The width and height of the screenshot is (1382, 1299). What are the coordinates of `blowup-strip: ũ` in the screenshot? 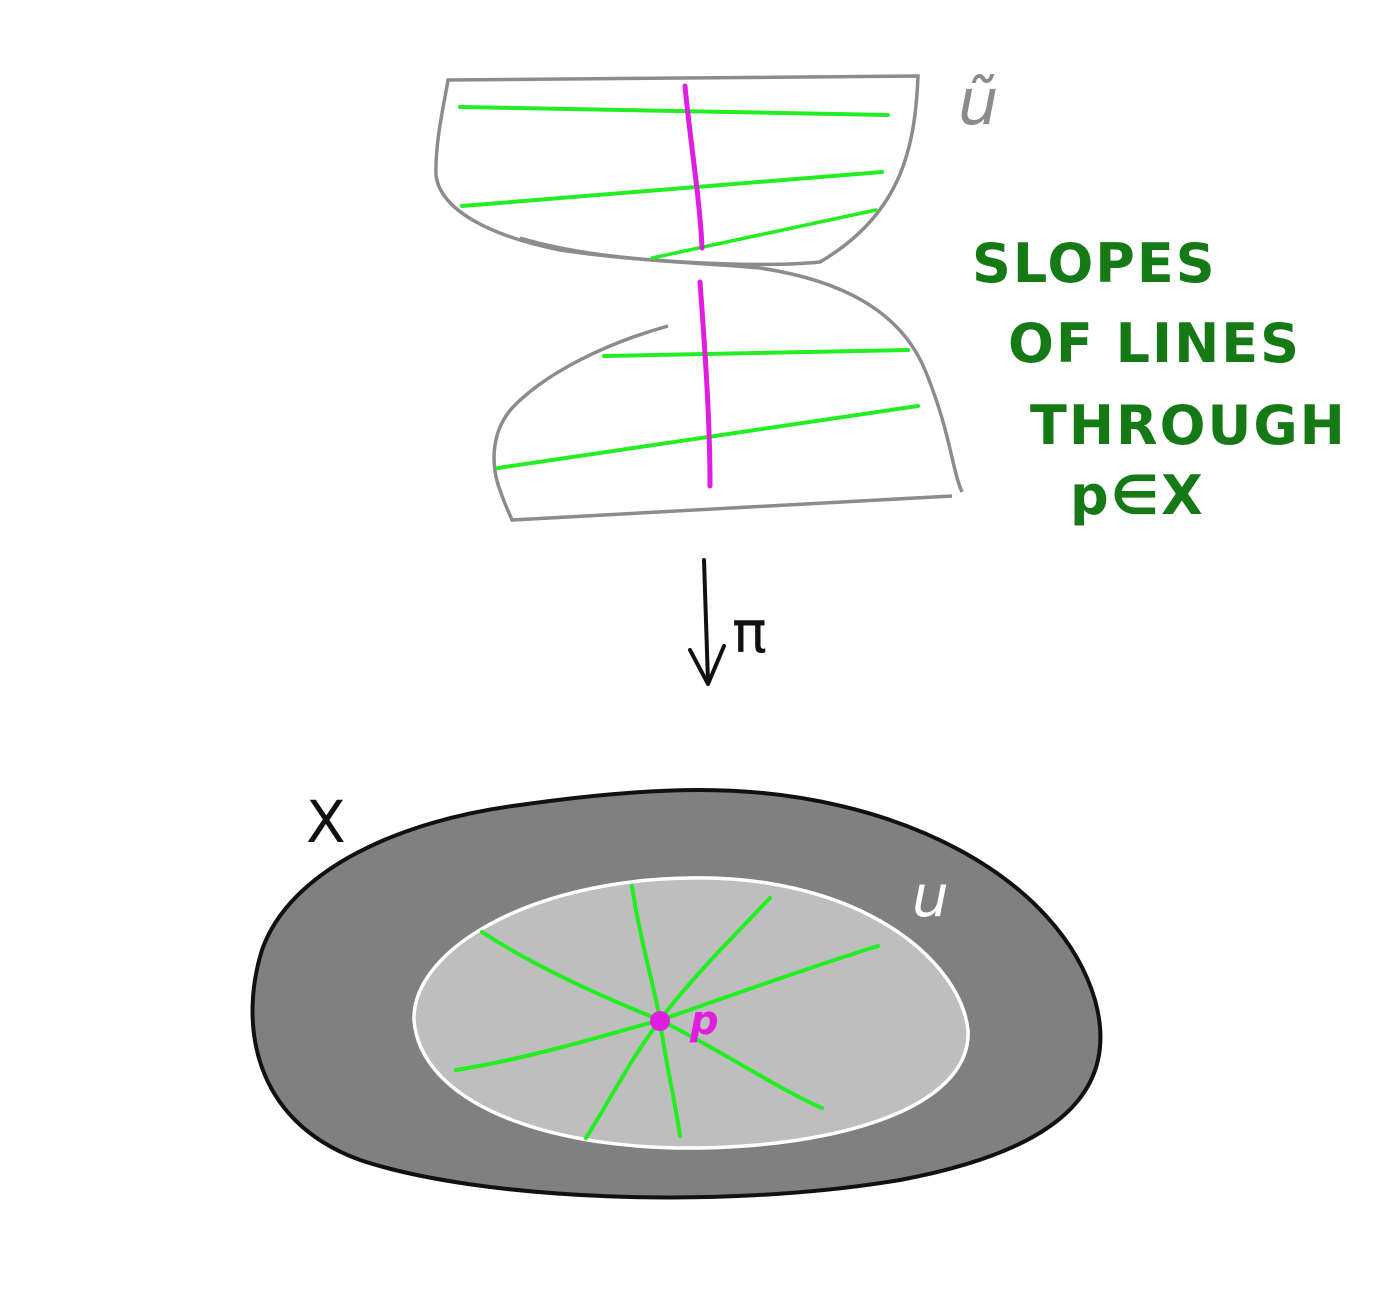 It's located at (716, 294).